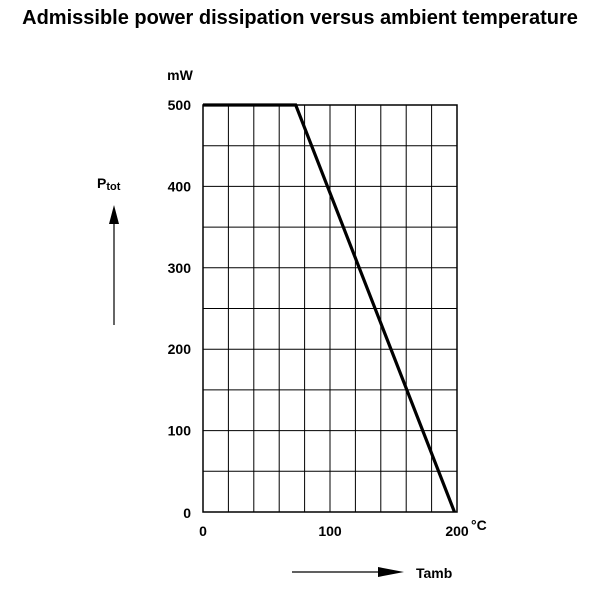 The width and height of the screenshot is (600, 605). What do you see at coordinates (457, 531) in the screenshot?
I see `x-tick-label-200: 200` at bounding box center [457, 531].